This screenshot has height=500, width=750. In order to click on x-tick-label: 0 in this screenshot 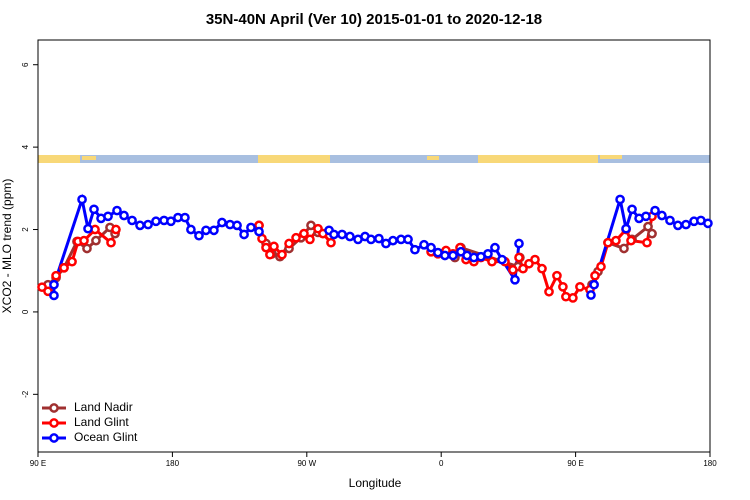, I will do `click(441, 463)`.